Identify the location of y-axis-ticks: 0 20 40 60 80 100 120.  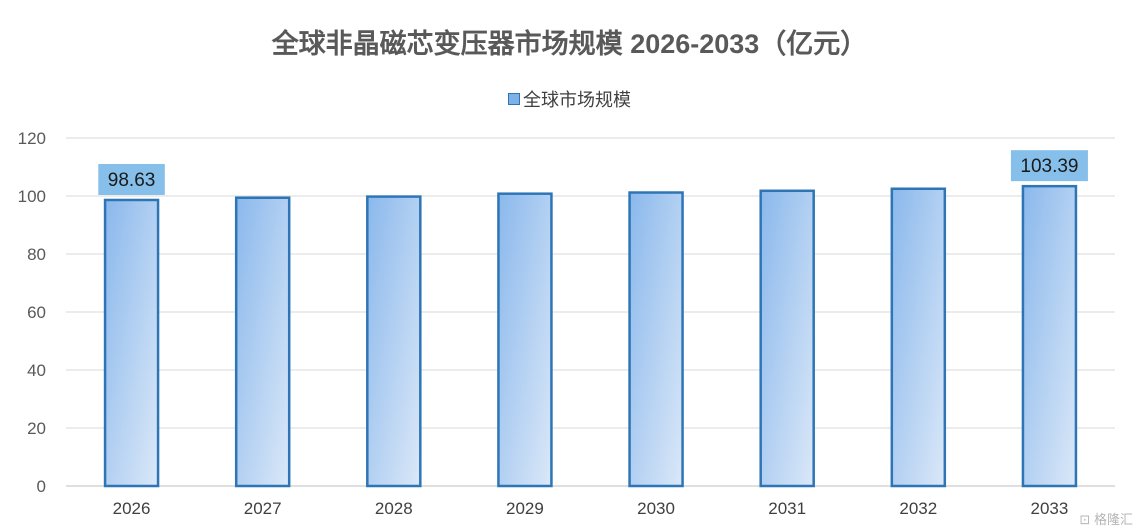
(32, 312).